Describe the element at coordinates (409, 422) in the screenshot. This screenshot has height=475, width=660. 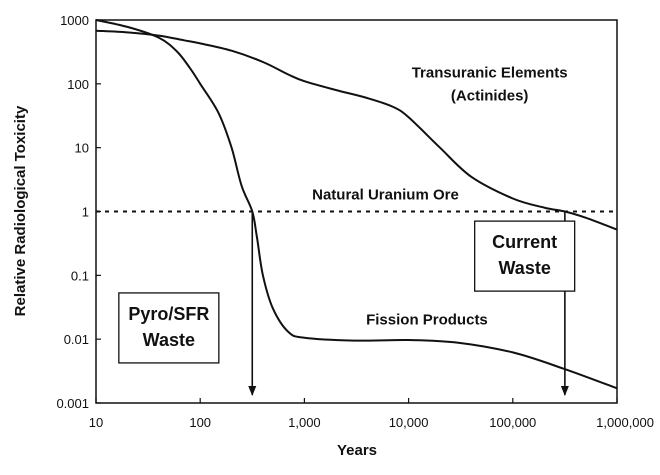
I see `x-tick-label: 10,000` at that location.